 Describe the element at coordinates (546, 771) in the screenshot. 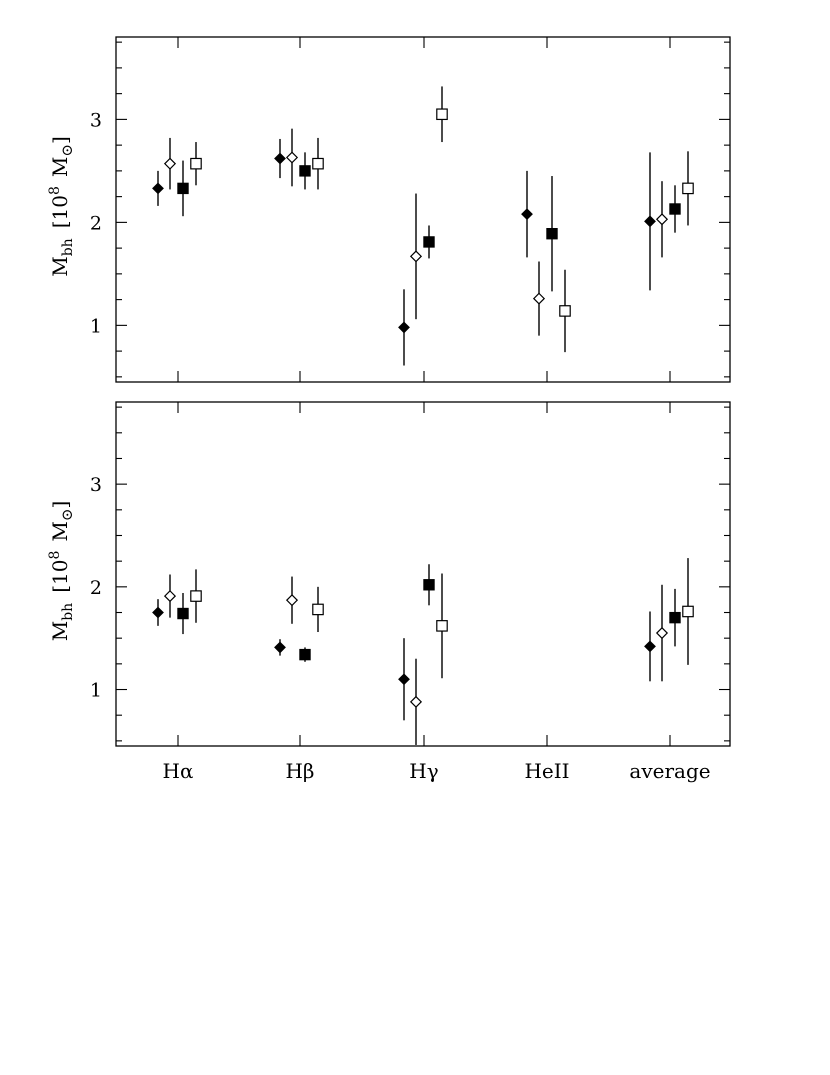

I see `category-label: HeII` at that location.